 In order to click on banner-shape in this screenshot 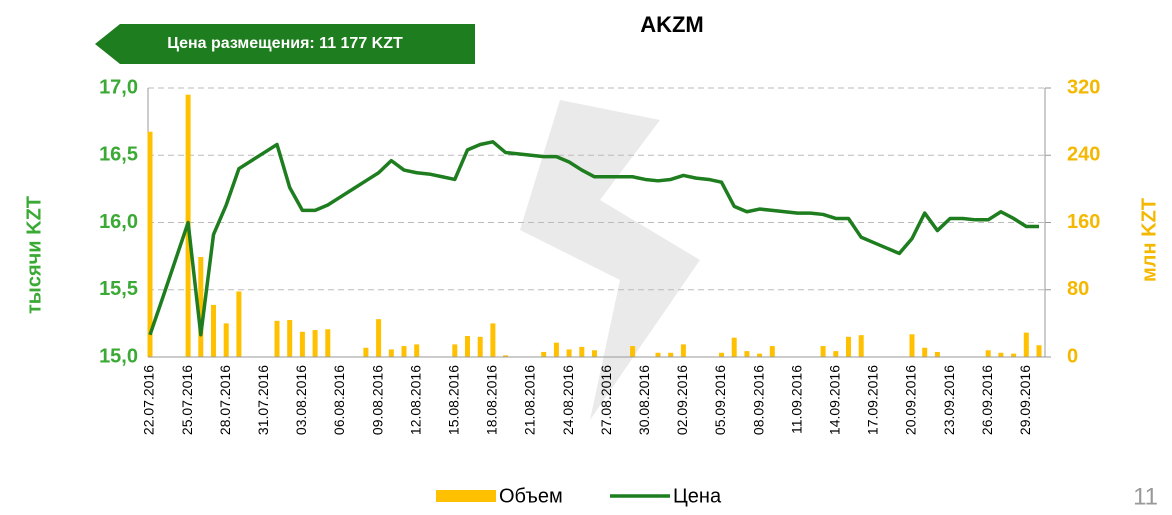, I will do `click(285, 44)`.